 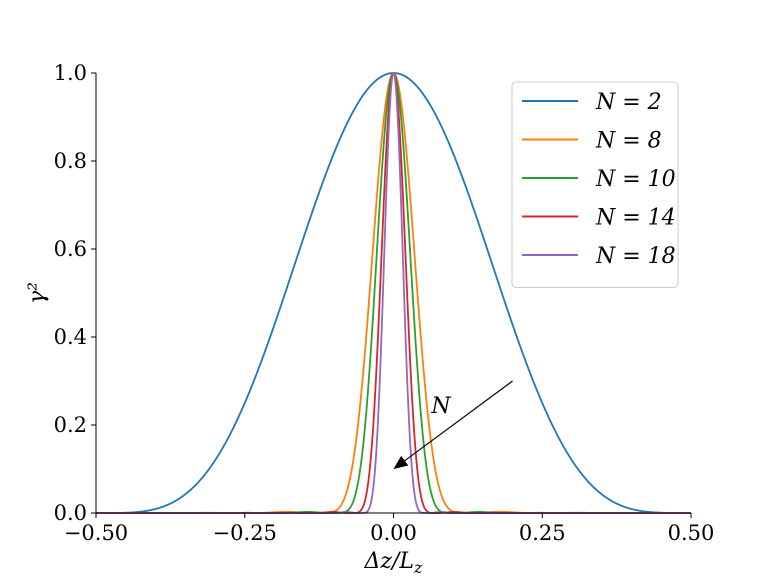 I want to click on legend-box, so click(x=595, y=184).